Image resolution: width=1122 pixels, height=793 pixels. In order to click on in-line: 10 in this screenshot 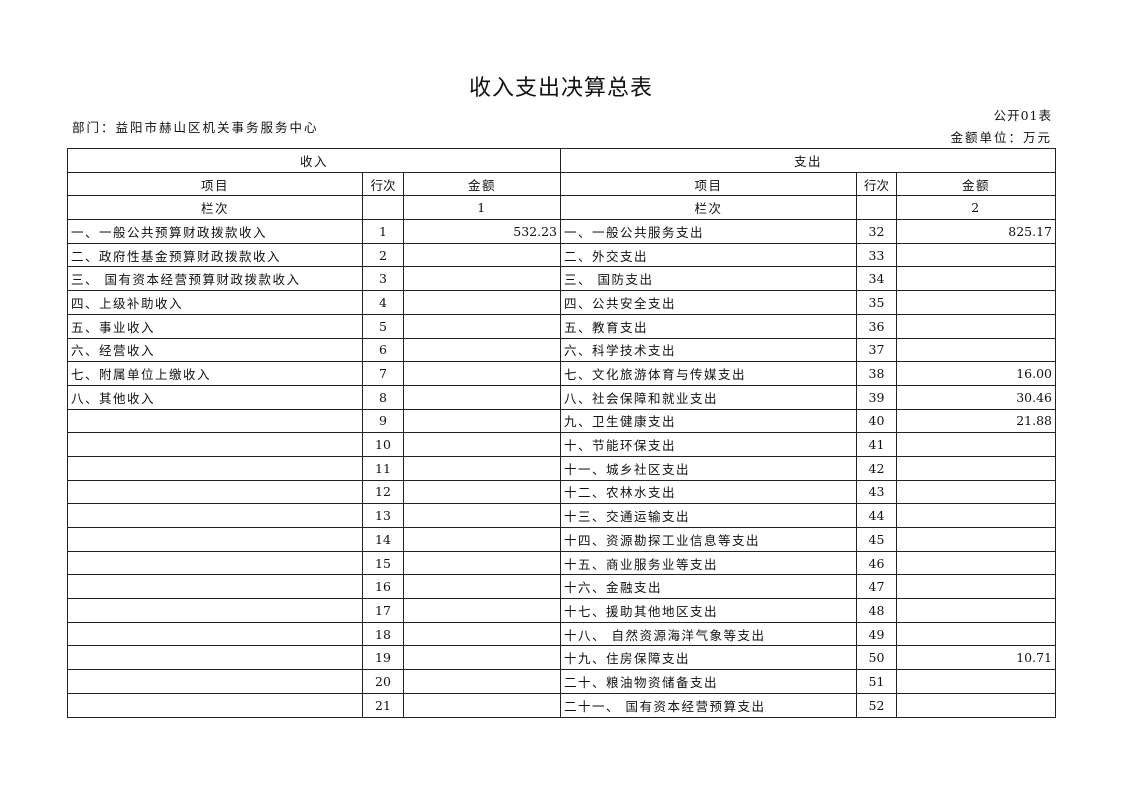, I will do `click(383, 444)`.